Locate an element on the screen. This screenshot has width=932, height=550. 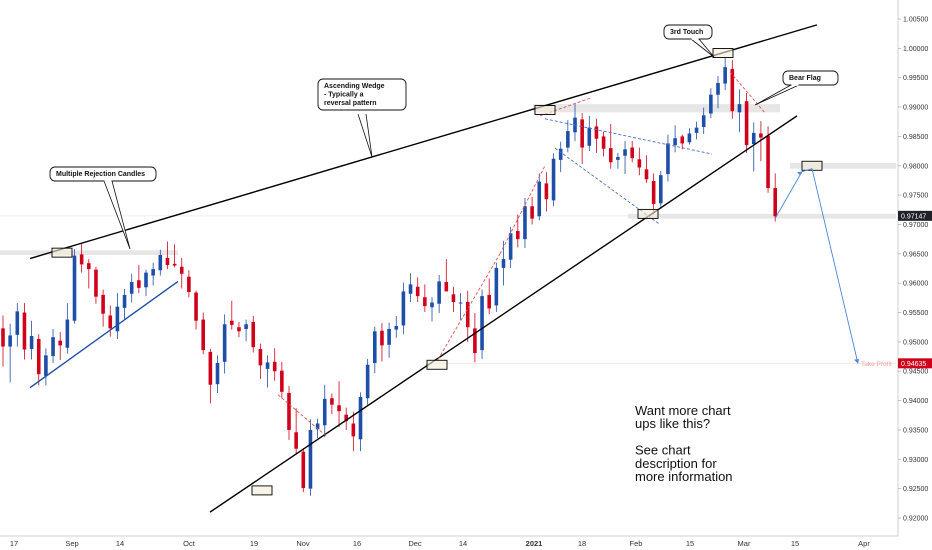
x-tick-label: 18 is located at coordinates (582, 543).